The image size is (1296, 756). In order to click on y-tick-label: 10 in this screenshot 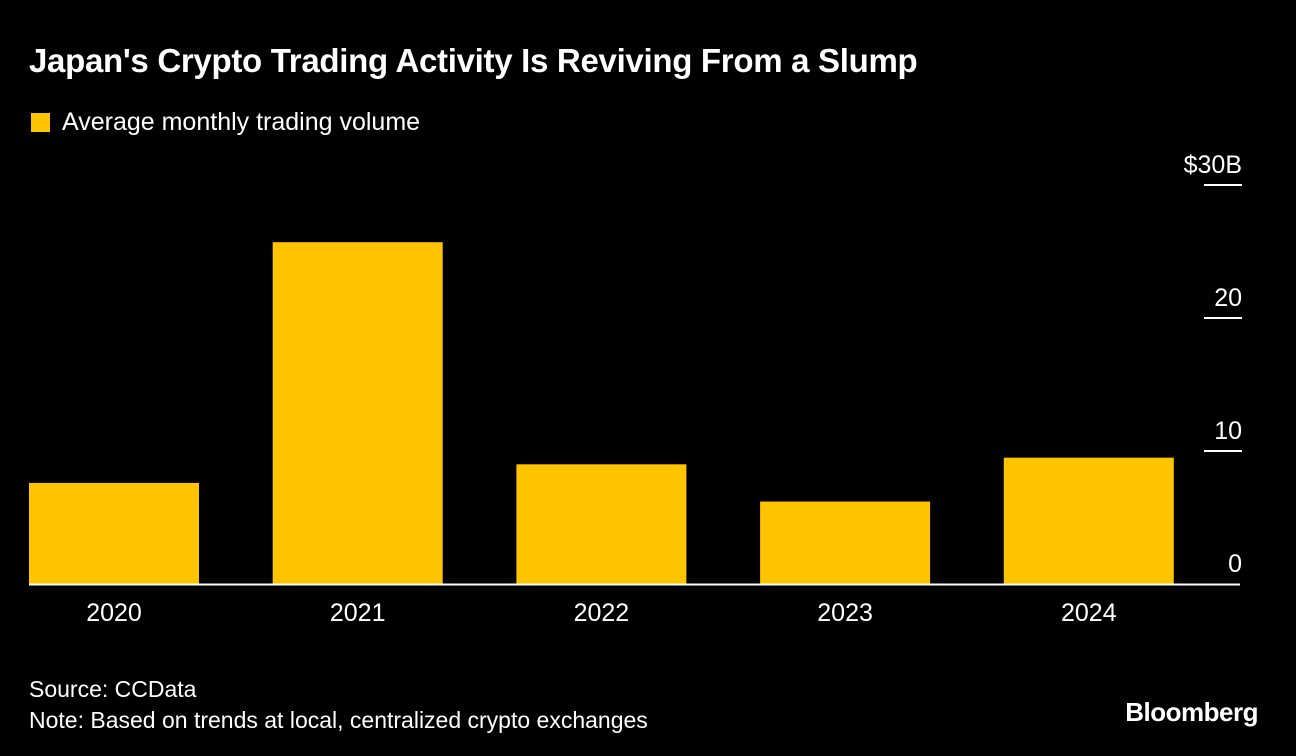, I will do `click(1228, 431)`.